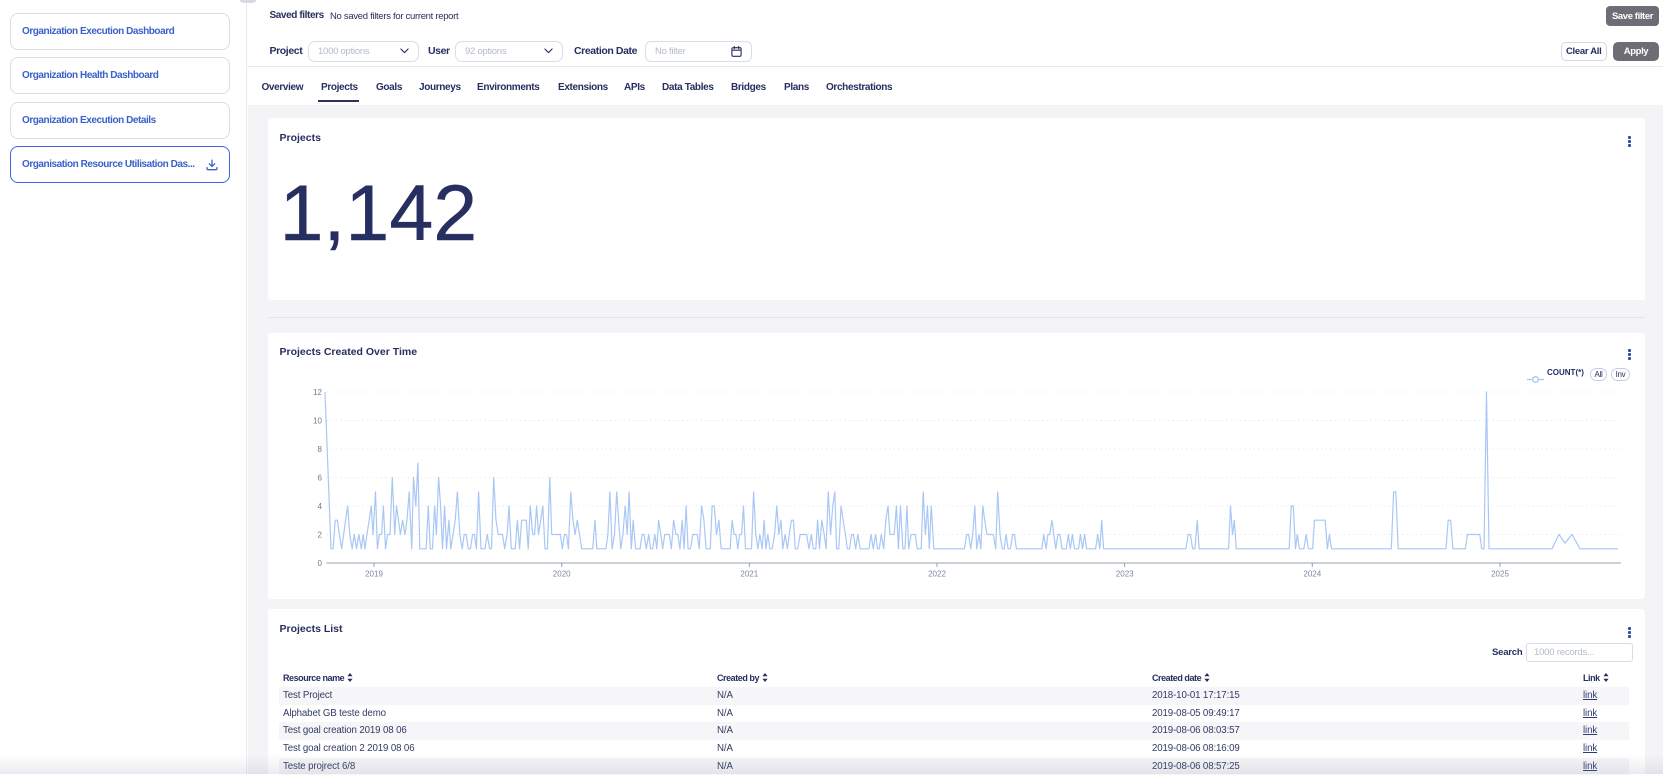 The image size is (1663, 775). Describe the element at coordinates (320, 563) in the screenshot. I see `svg-text: 0` at that location.